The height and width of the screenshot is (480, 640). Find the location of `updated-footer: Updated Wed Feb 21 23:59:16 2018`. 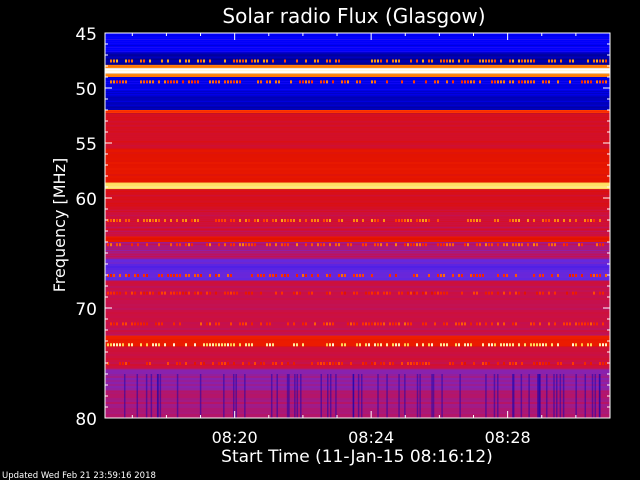

updated-footer: Updated Wed Feb 21 23:59:16 2018 is located at coordinates (79, 475).